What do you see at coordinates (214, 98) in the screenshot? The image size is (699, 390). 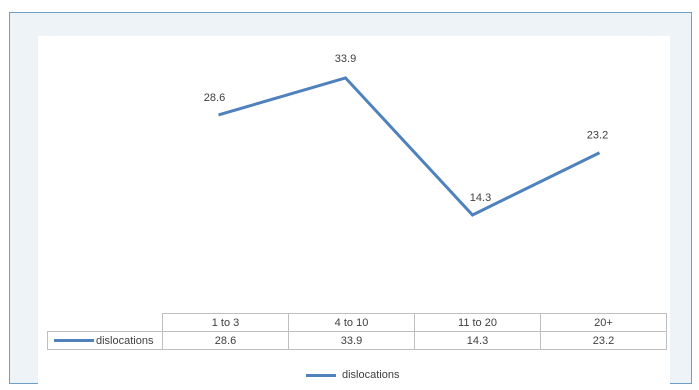 I see `data-label: 28.6` at bounding box center [214, 98].